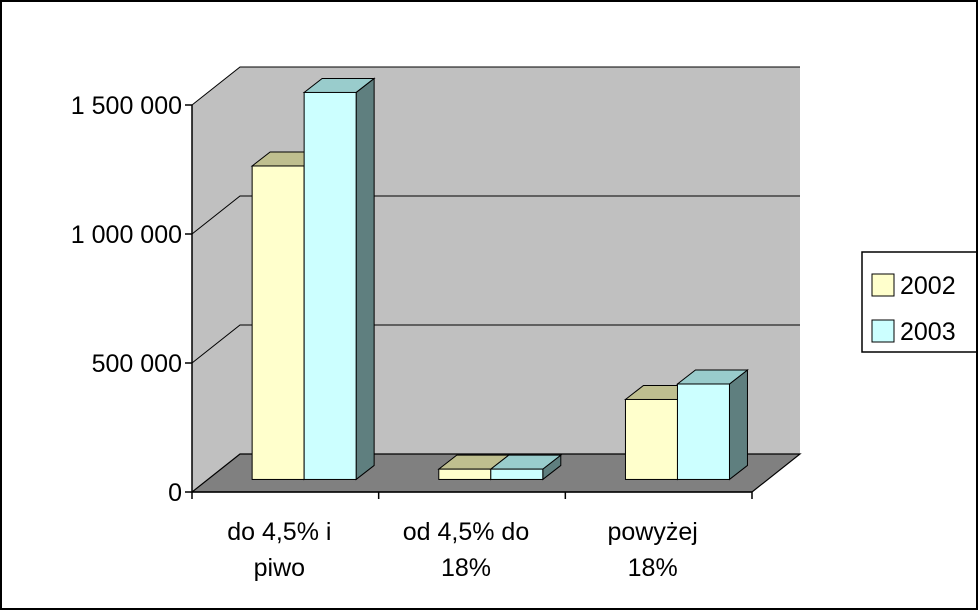 The height and width of the screenshot is (610, 978). What do you see at coordinates (279, 568) in the screenshot?
I see `x-tick-label-line: piwo` at bounding box center [279, 568].